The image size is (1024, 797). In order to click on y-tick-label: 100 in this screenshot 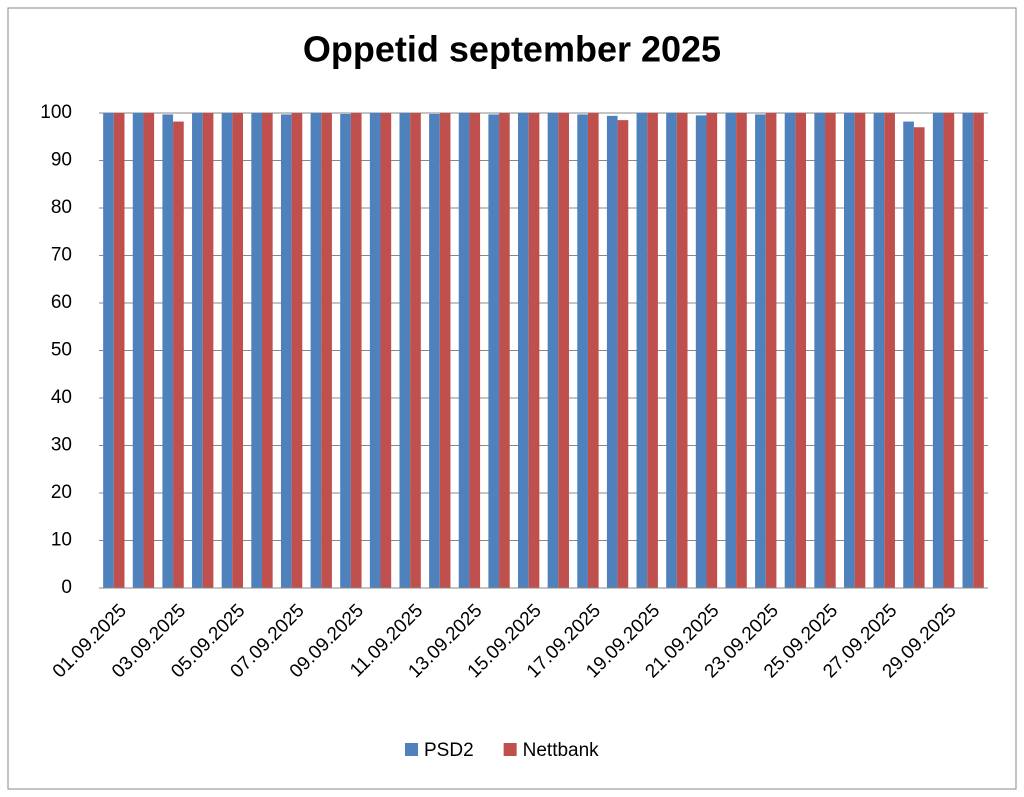, I will do `click(56, 112)`.